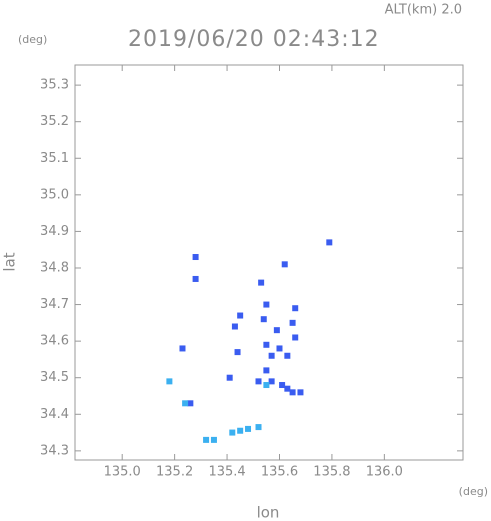 The height and width of the screenshot is (521, 491). Describe the element at coordinates (54, 304) in the screenshot. I see `y-tick-label: 34.7` at that location.